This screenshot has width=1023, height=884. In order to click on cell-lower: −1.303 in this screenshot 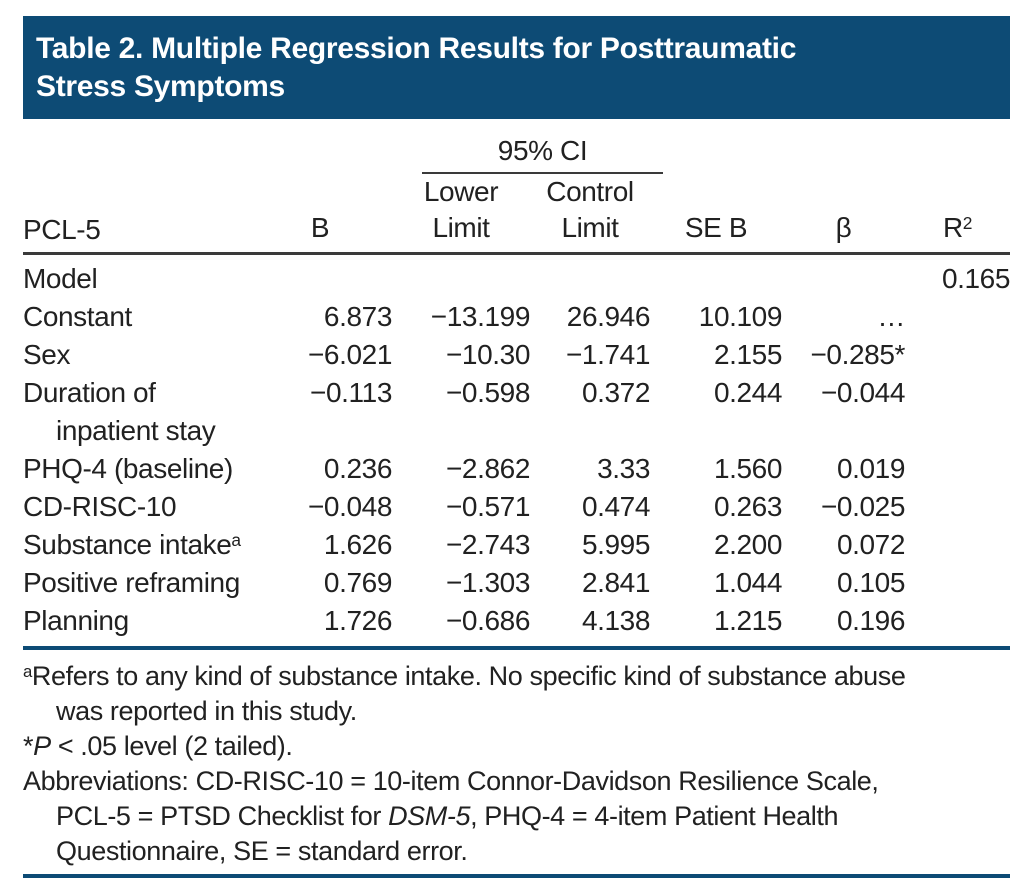, I will do `click(487, 582)`.